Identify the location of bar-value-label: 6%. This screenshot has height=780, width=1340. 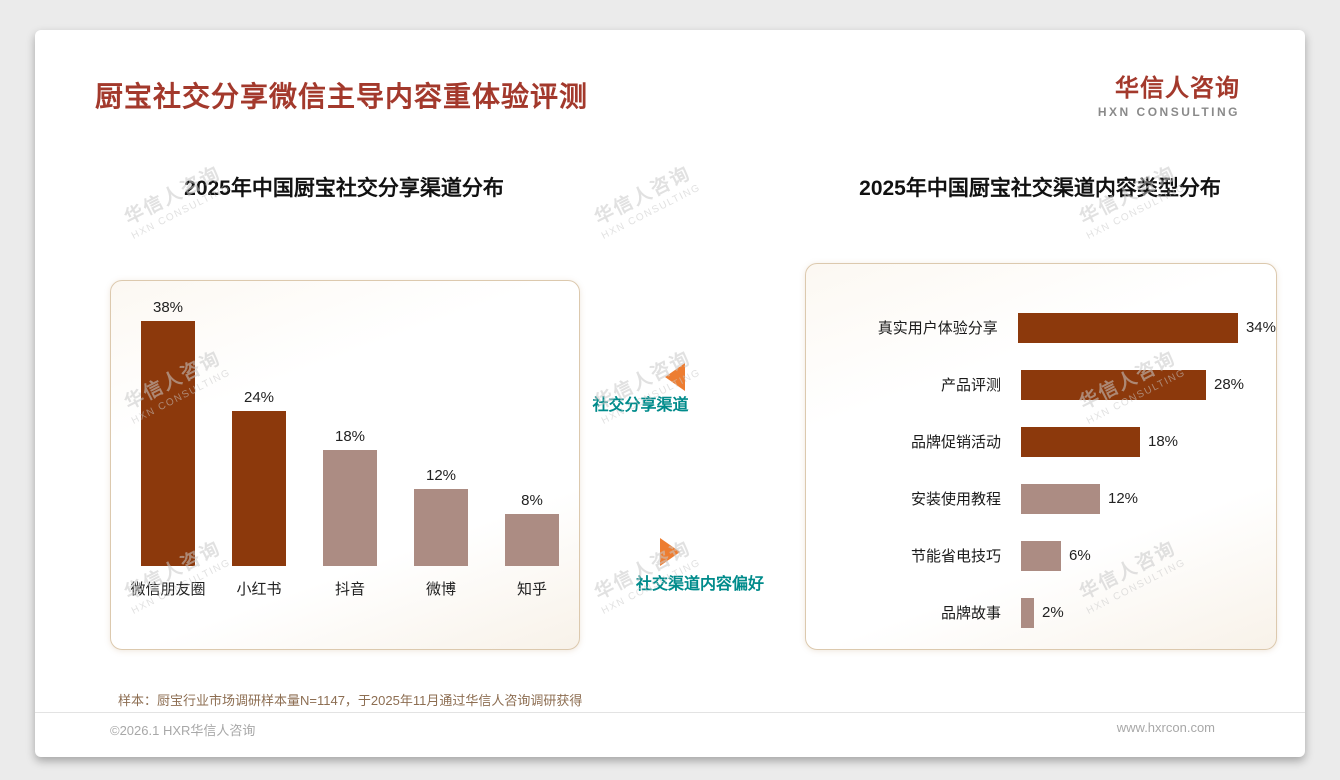
(1080, 555).